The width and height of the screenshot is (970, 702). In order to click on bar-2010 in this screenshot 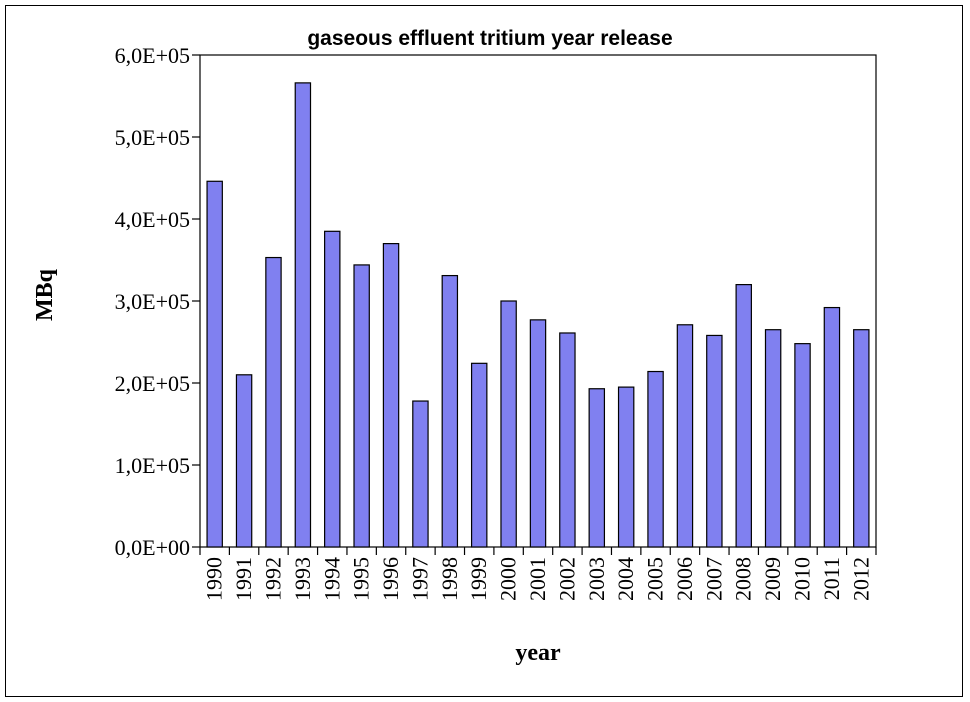, I will do `click(802, 445)`.